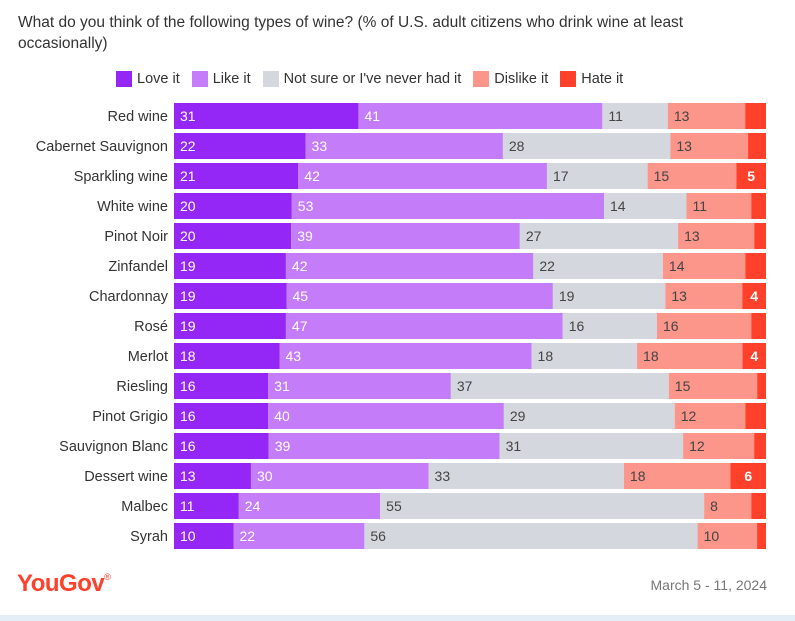 This screenshot has height=621, width=795. I want to click on data-label: 6, so click(748, 476).